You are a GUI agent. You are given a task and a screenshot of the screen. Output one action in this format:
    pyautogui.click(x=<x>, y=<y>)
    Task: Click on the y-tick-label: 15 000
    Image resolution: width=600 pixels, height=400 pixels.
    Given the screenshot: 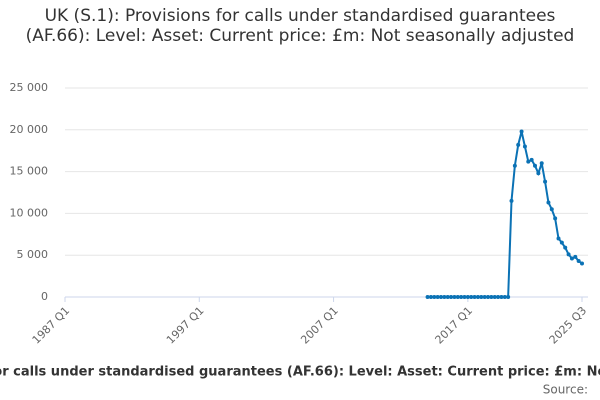 What is the action you would take?
    pyautogui.click(x=29, y=171)
    